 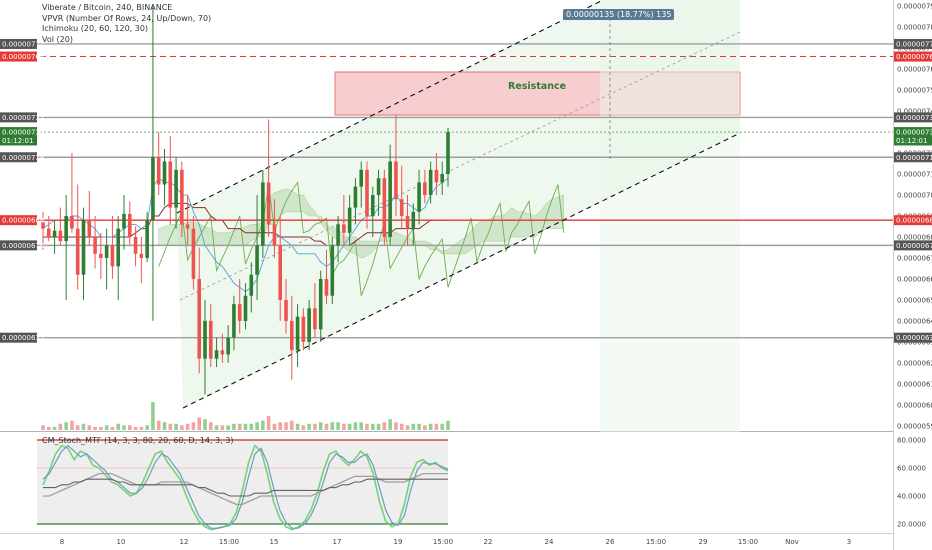 What do you see at coordinates (911, 441) in the screenshot?
I see `stoch-y-tick-0: 80.0000` at bounding box center [911, 441].